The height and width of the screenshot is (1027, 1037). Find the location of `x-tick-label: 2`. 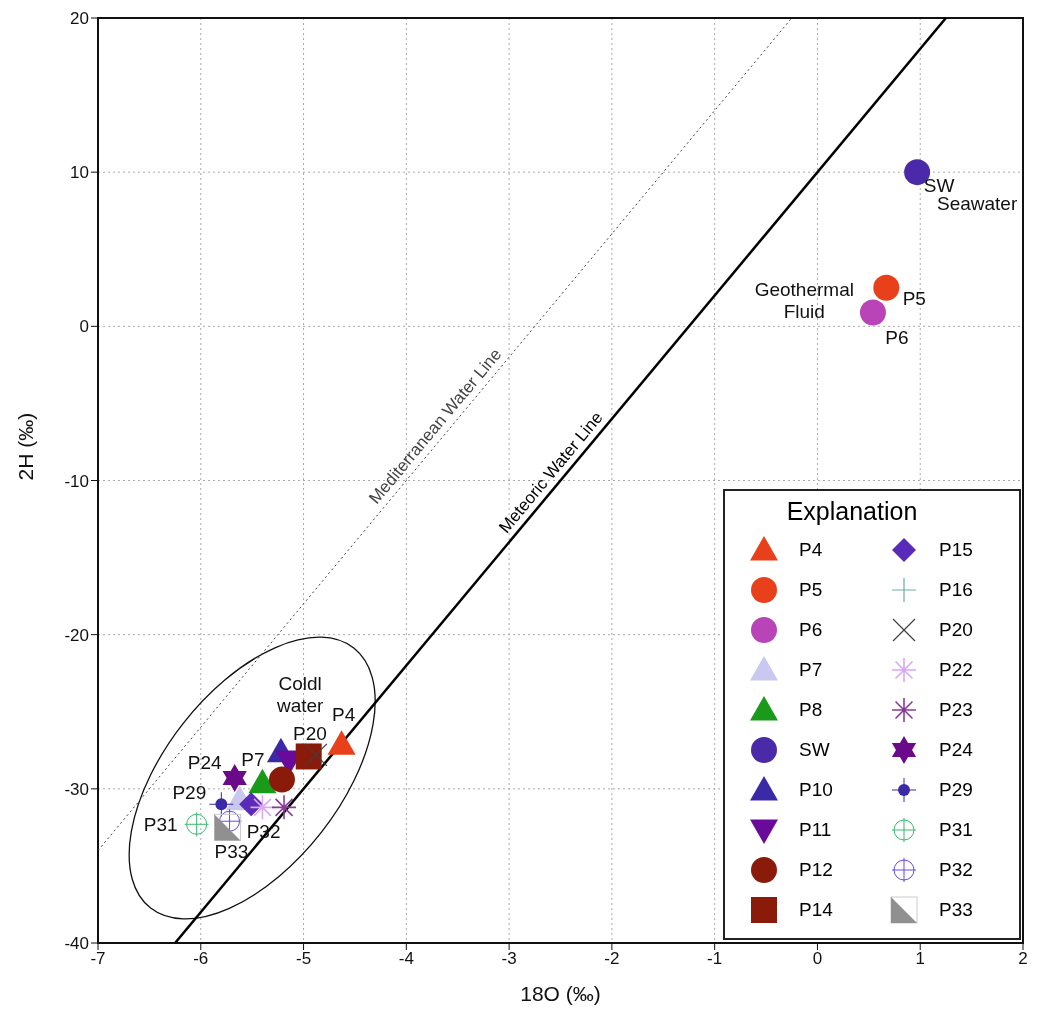

x-tick-label: 2 is located at coordinates (1023, 959).